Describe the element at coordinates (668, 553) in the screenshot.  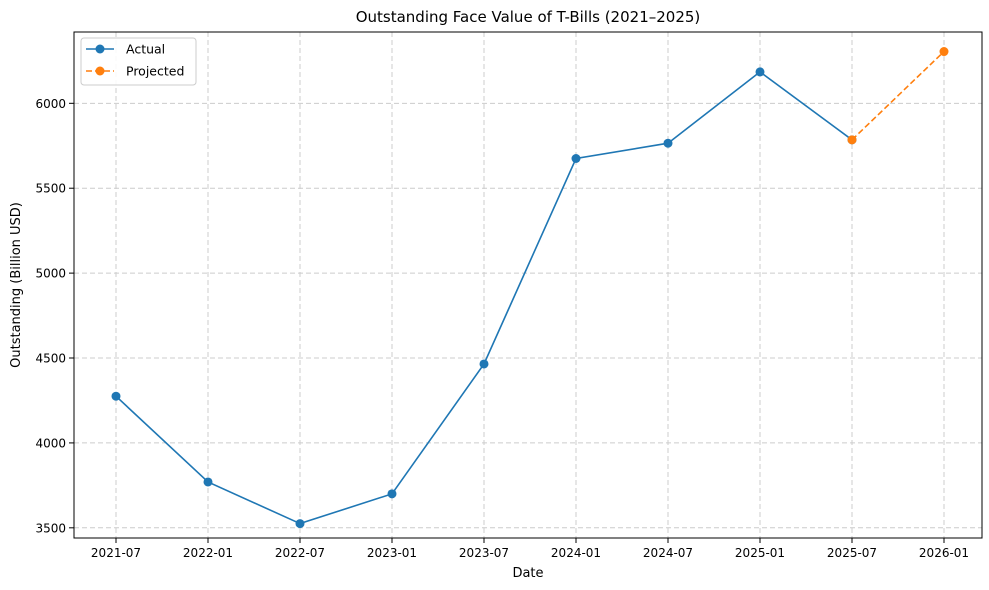
I see `x-tick-label: 2024-07` at that location.